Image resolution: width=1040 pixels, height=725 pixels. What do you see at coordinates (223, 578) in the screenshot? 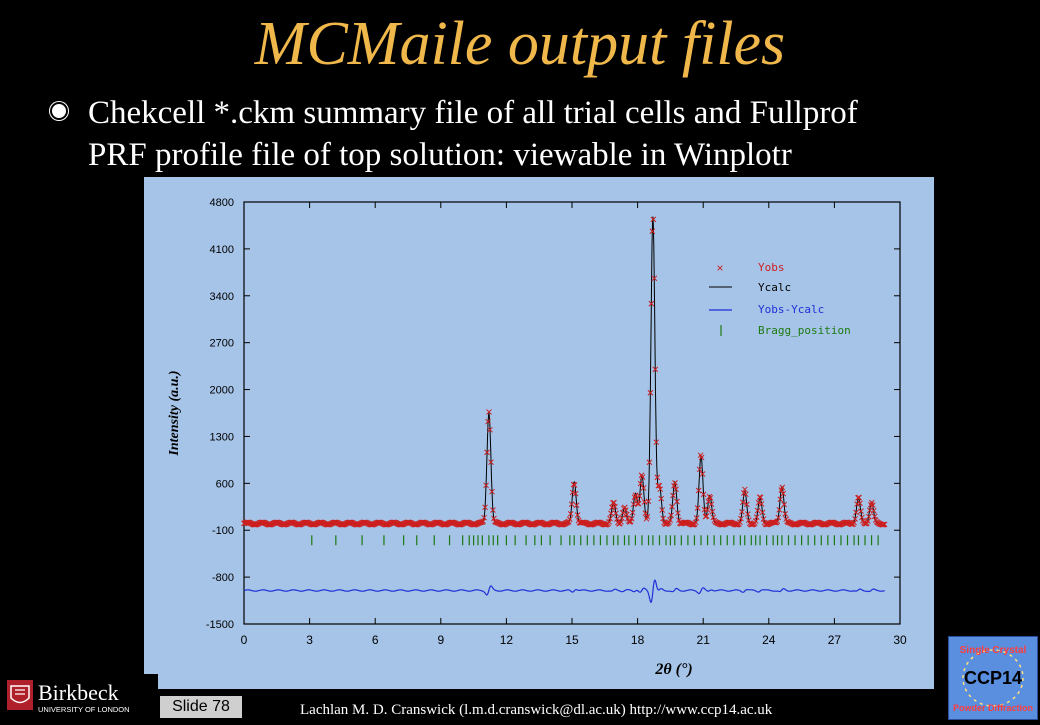
I see `y-tick-label: -800` at bounding box center [223, 578].